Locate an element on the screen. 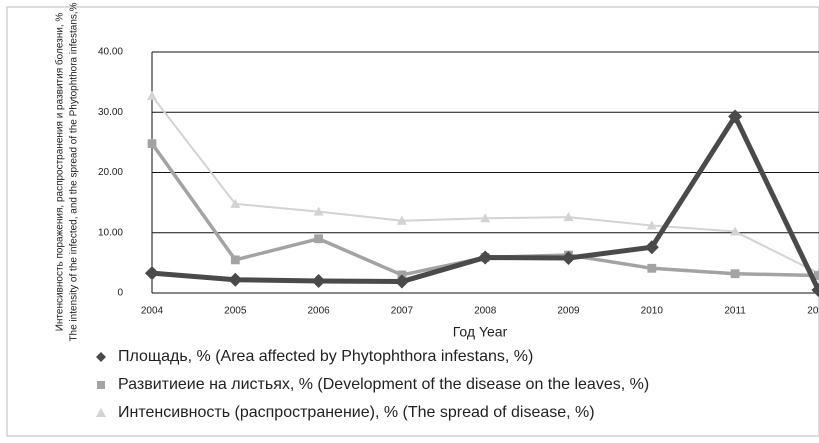  x-tick-label: 2007 is located at coordinates (402, 311).